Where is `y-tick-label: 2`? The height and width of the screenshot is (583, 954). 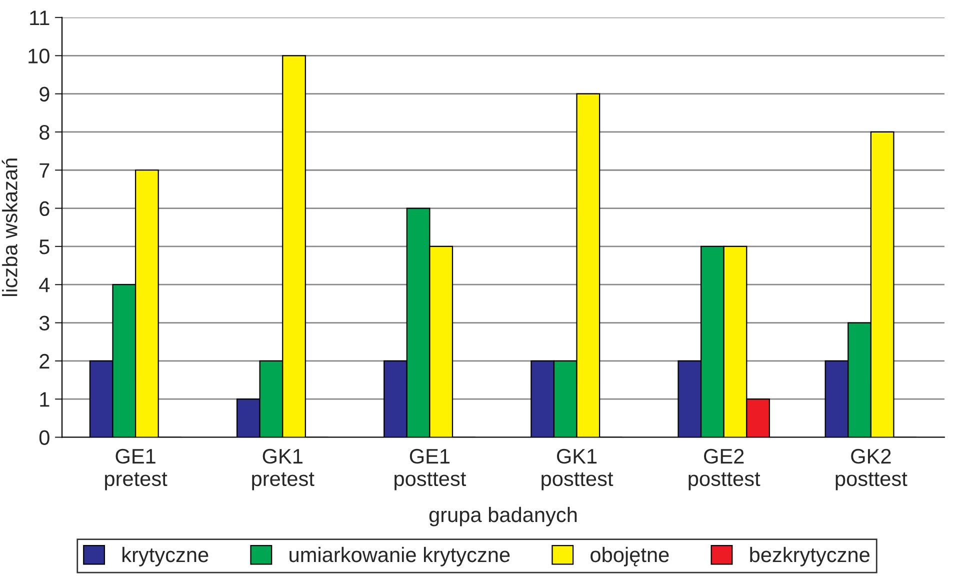 y-tick-label: 2 is located at coordinates (45, 361).